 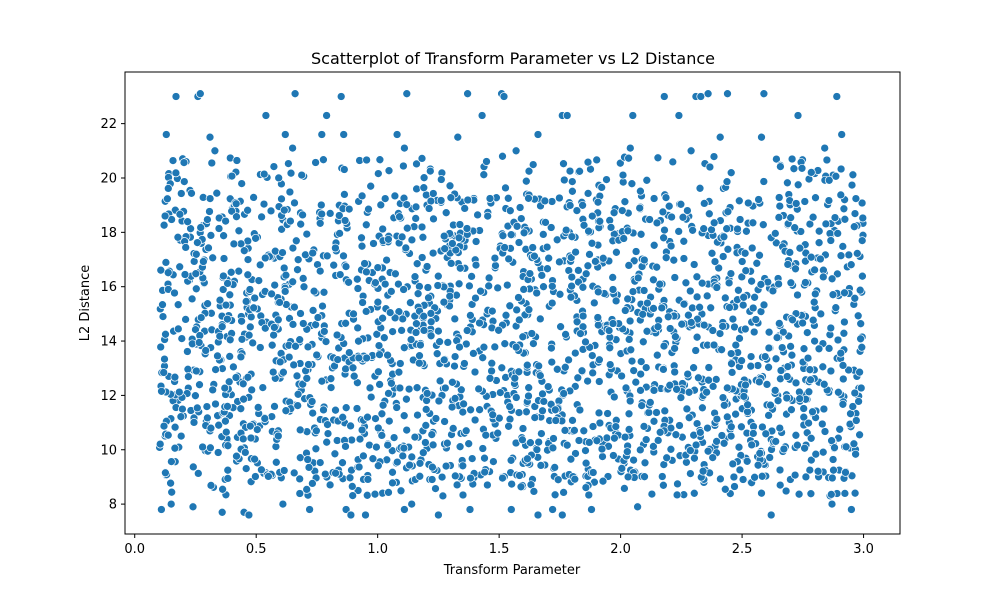 What do you see at coordinates (108, 178) in the screenshot?
I see `y-tick-label: 20` at bounding box center [108, 178].